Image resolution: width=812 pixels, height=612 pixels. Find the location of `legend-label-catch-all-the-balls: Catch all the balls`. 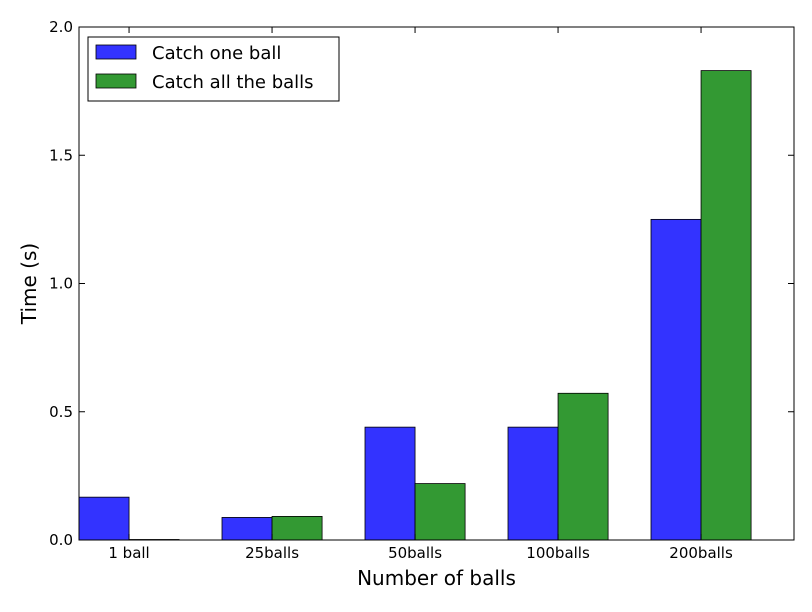

legend-label-catch-all-the-balls: Catch all the balls is located at coordinates (233, 82).